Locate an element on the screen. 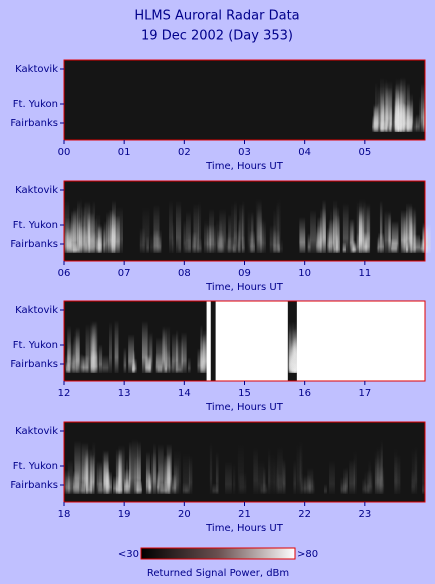 This screenshot has height=584, width=435. x-tick-label: 01 is located at coordinates (124, 152).